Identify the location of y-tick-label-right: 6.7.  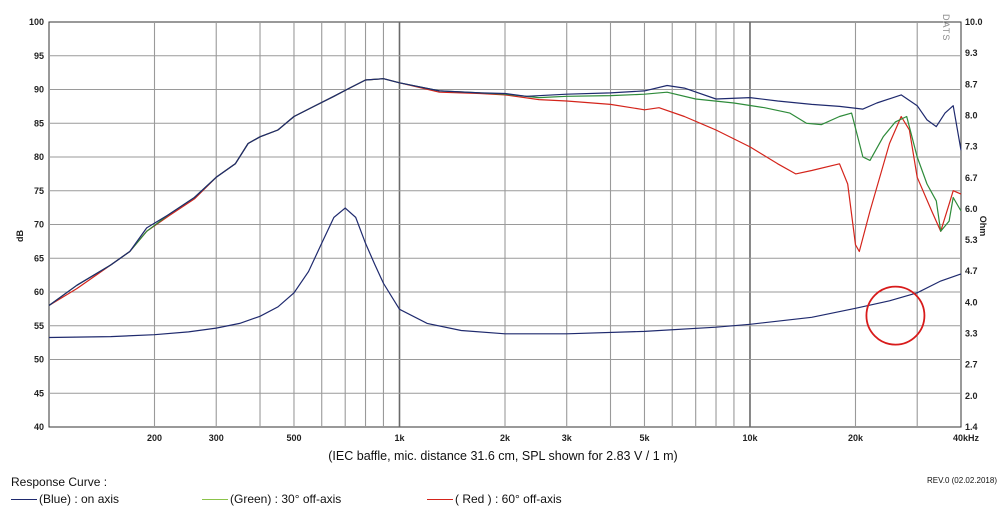
(971, 178).